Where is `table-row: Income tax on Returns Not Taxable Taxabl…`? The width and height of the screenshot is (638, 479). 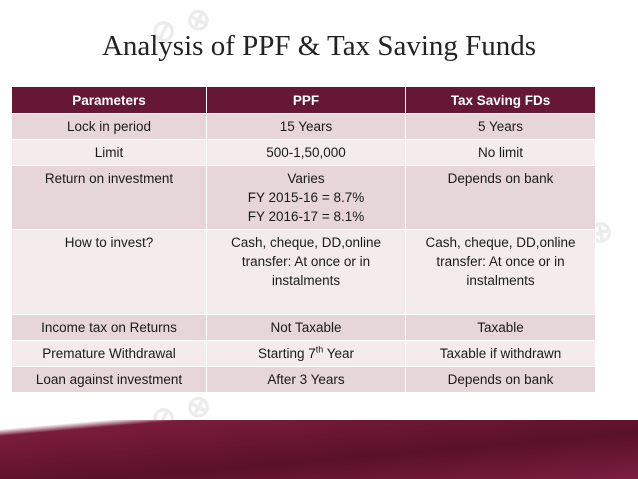
table-row: Income tax on Returns Not Taxable Taxabl… is located at coordinates (303, 327).